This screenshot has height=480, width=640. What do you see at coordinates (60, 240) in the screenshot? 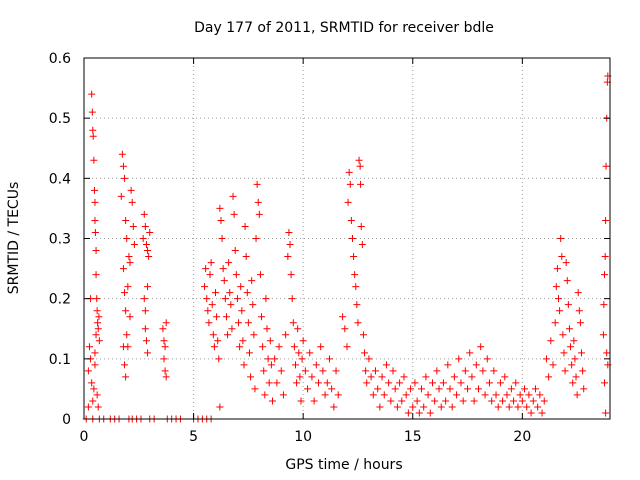
I see `y-tick-label: 0.3` at bounding box center [60, 240].